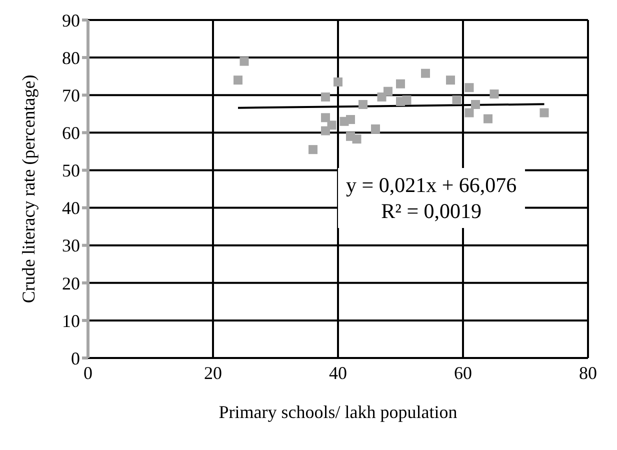 The width and height of the screenshot is (617, 450). I want to click on y-axis-title: Crude literacy rate (percentage), so click(28, 189).